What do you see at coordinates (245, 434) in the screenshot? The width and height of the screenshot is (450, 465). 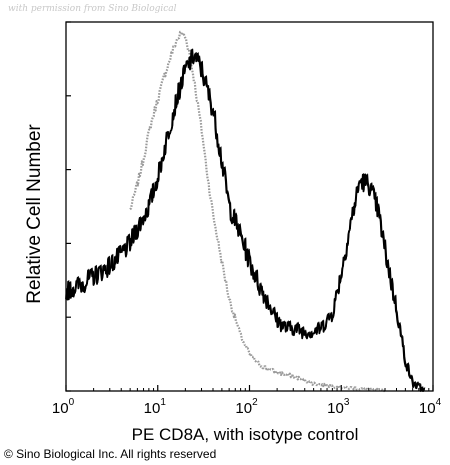 I see `x-axis-label: PE CD8A, with isotype control` at bounding box center [245, 434].